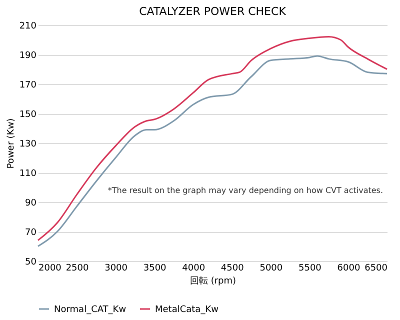  I want to click on y-tick-label: 130, so click(28, 145).